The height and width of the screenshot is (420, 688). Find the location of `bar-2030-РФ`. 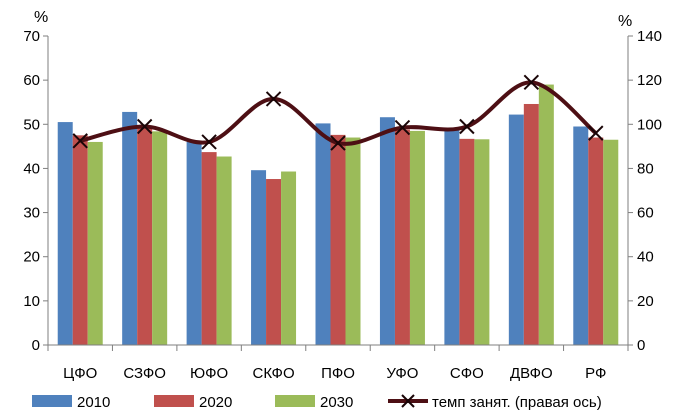

bar-2030-РФ is located at coordinates (611, 242).